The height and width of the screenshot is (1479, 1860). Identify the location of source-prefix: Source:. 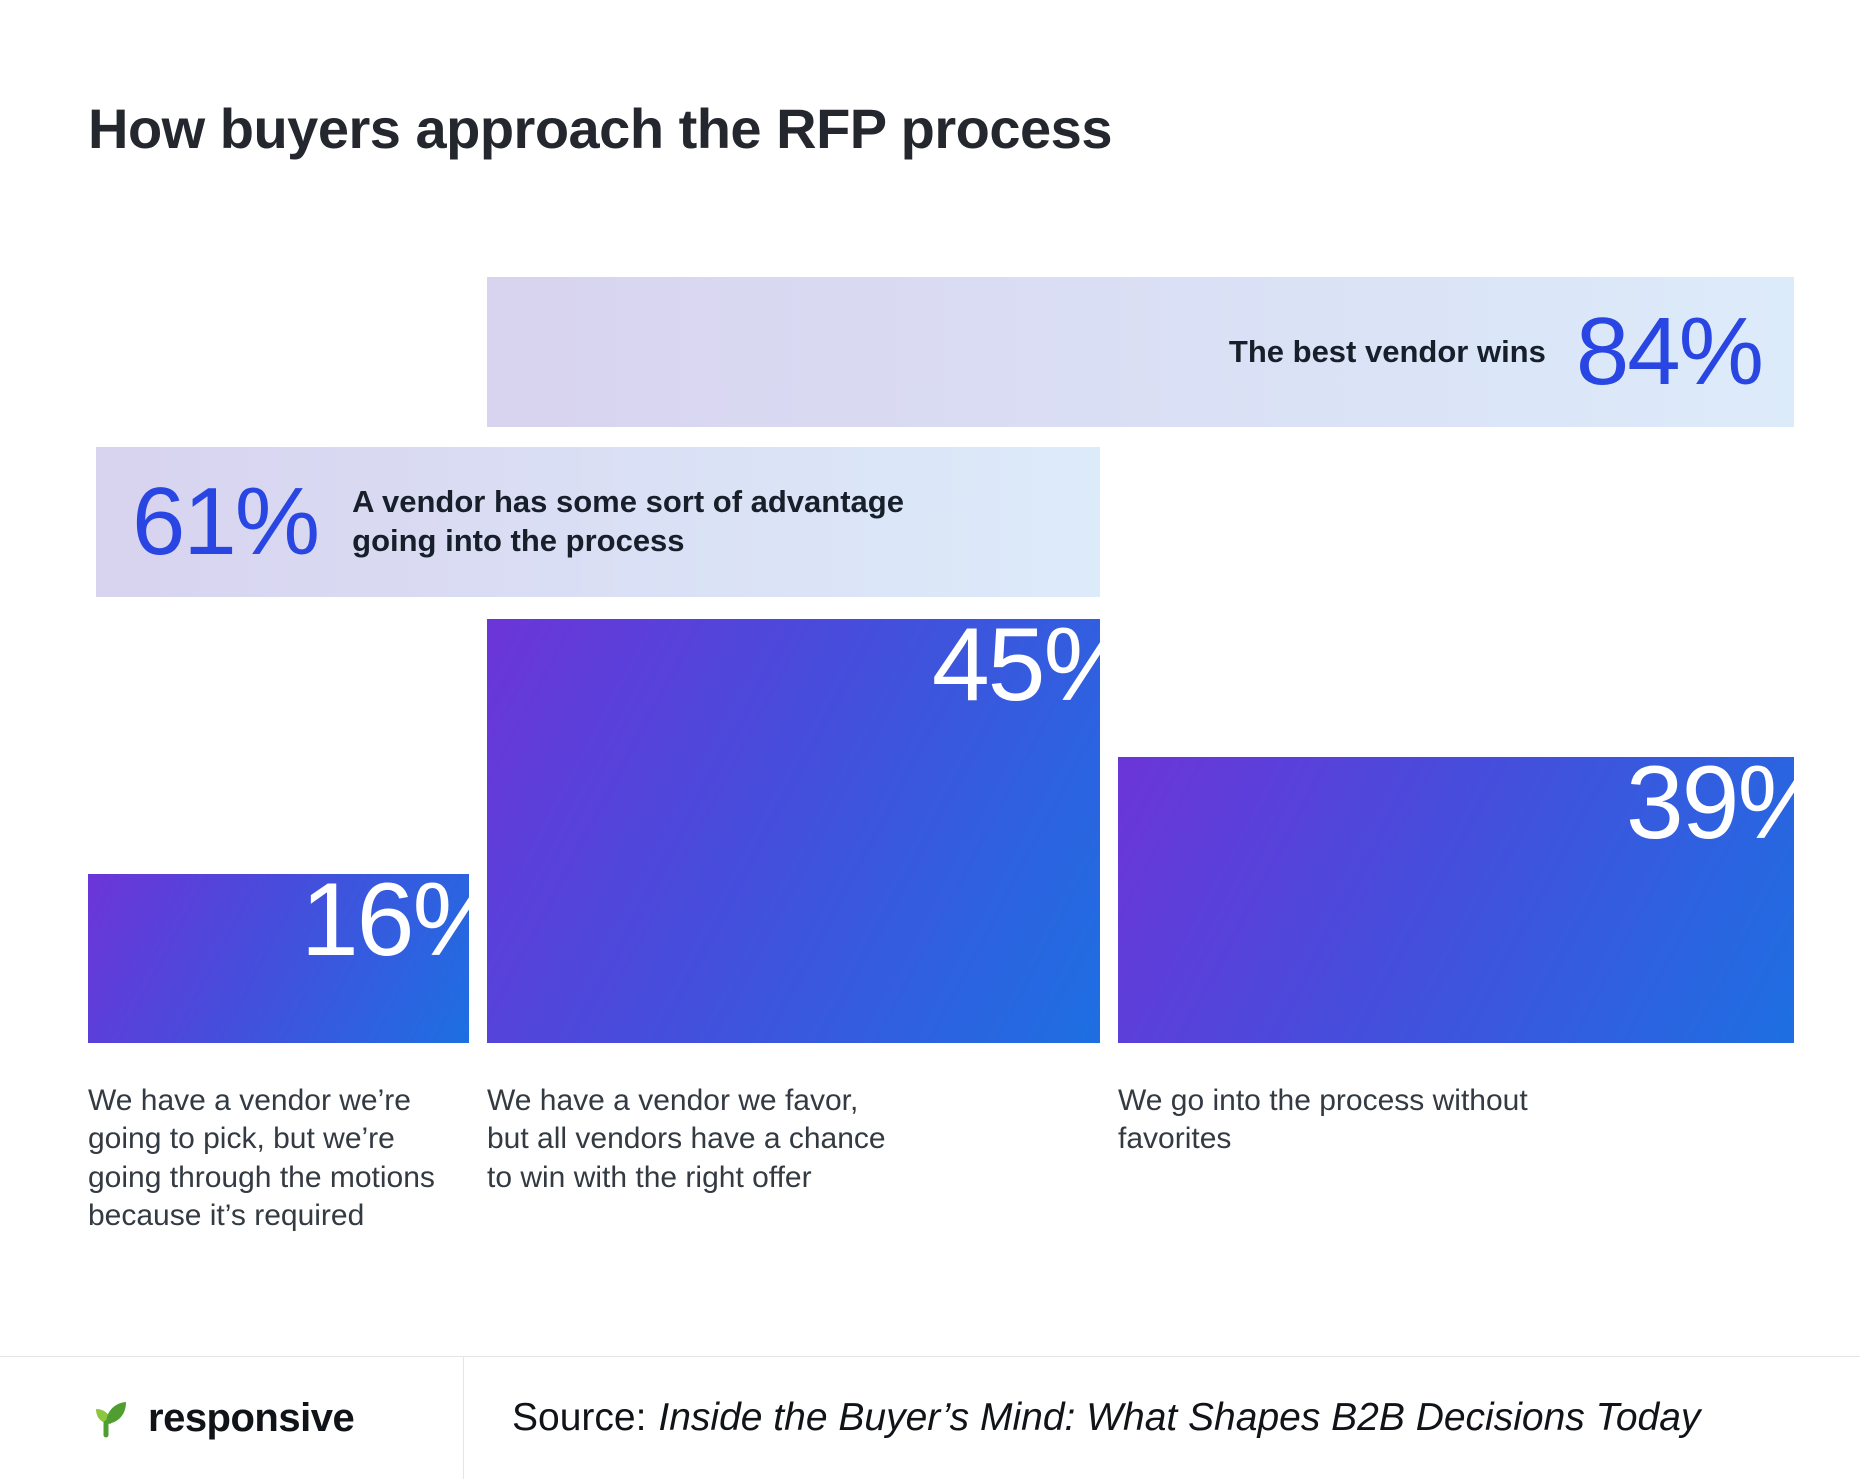
(579, 1417).